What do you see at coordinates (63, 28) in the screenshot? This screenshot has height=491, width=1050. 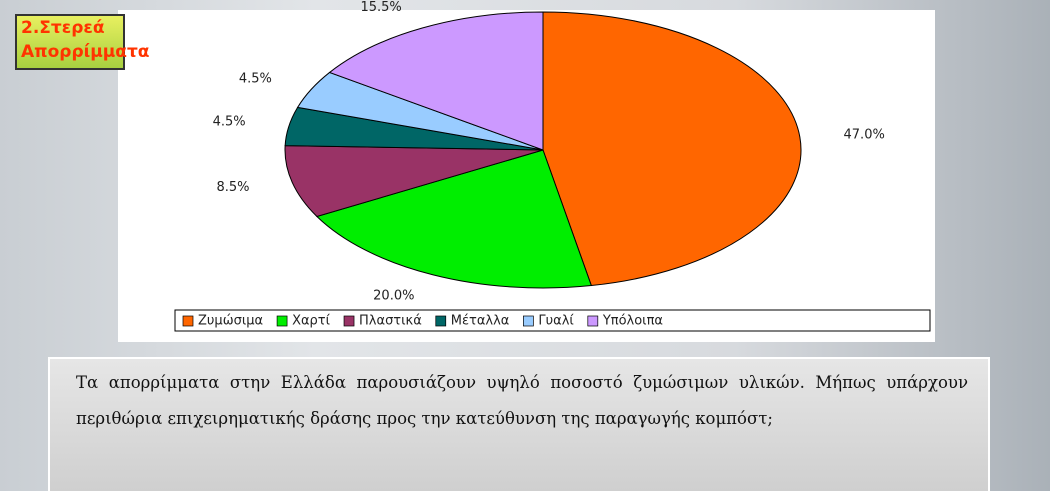 I see `title-line: 2.Στερεά` at bounding box center [63, 28].